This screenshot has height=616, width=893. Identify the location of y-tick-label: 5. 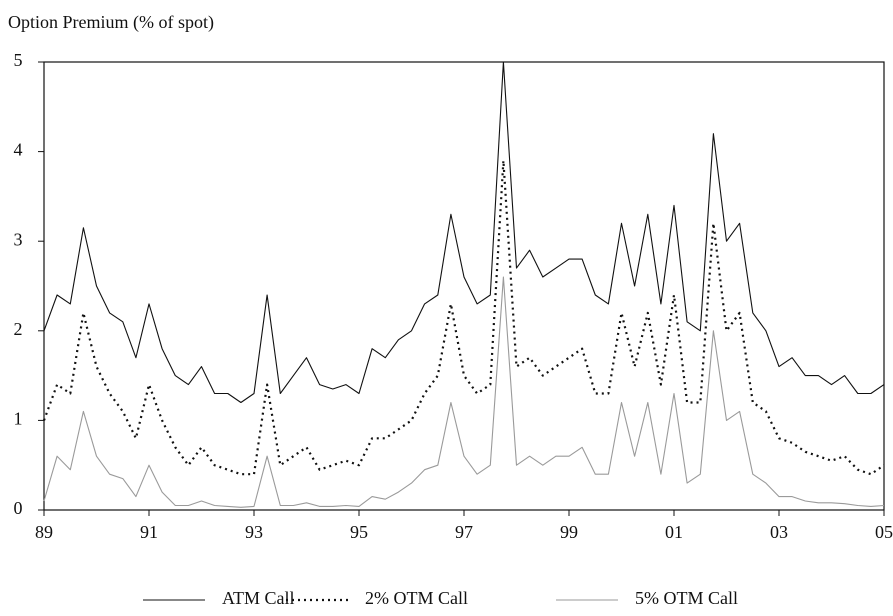
(18, 60).